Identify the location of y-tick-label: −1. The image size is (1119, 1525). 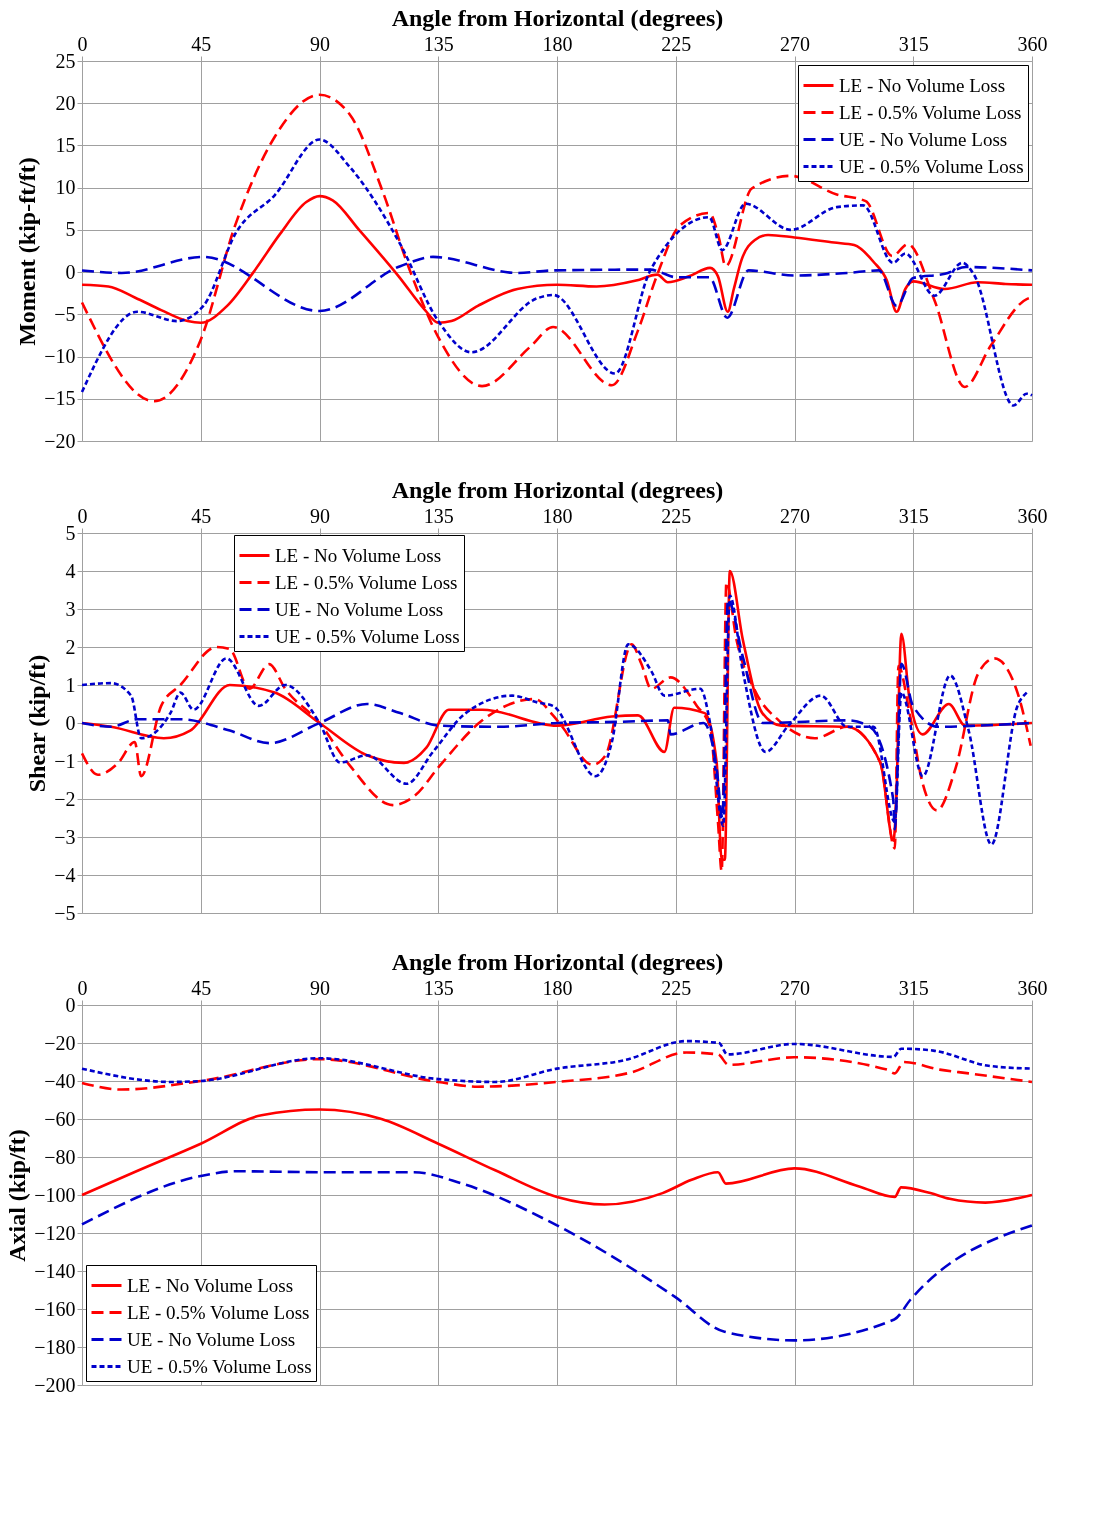
(65, 760).